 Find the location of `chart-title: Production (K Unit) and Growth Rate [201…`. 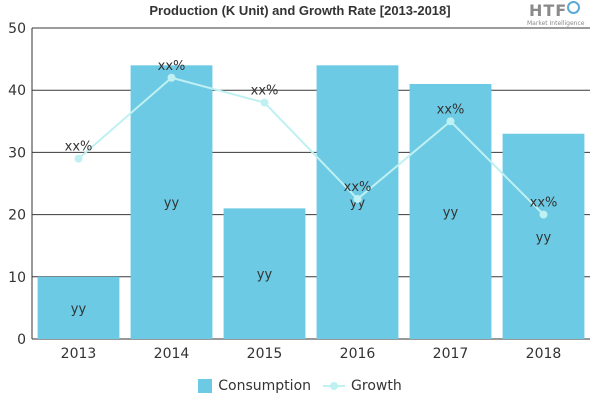

chart-title: Production (K Unit) and Growth Rate [201… is located at coordinates (300, 10).